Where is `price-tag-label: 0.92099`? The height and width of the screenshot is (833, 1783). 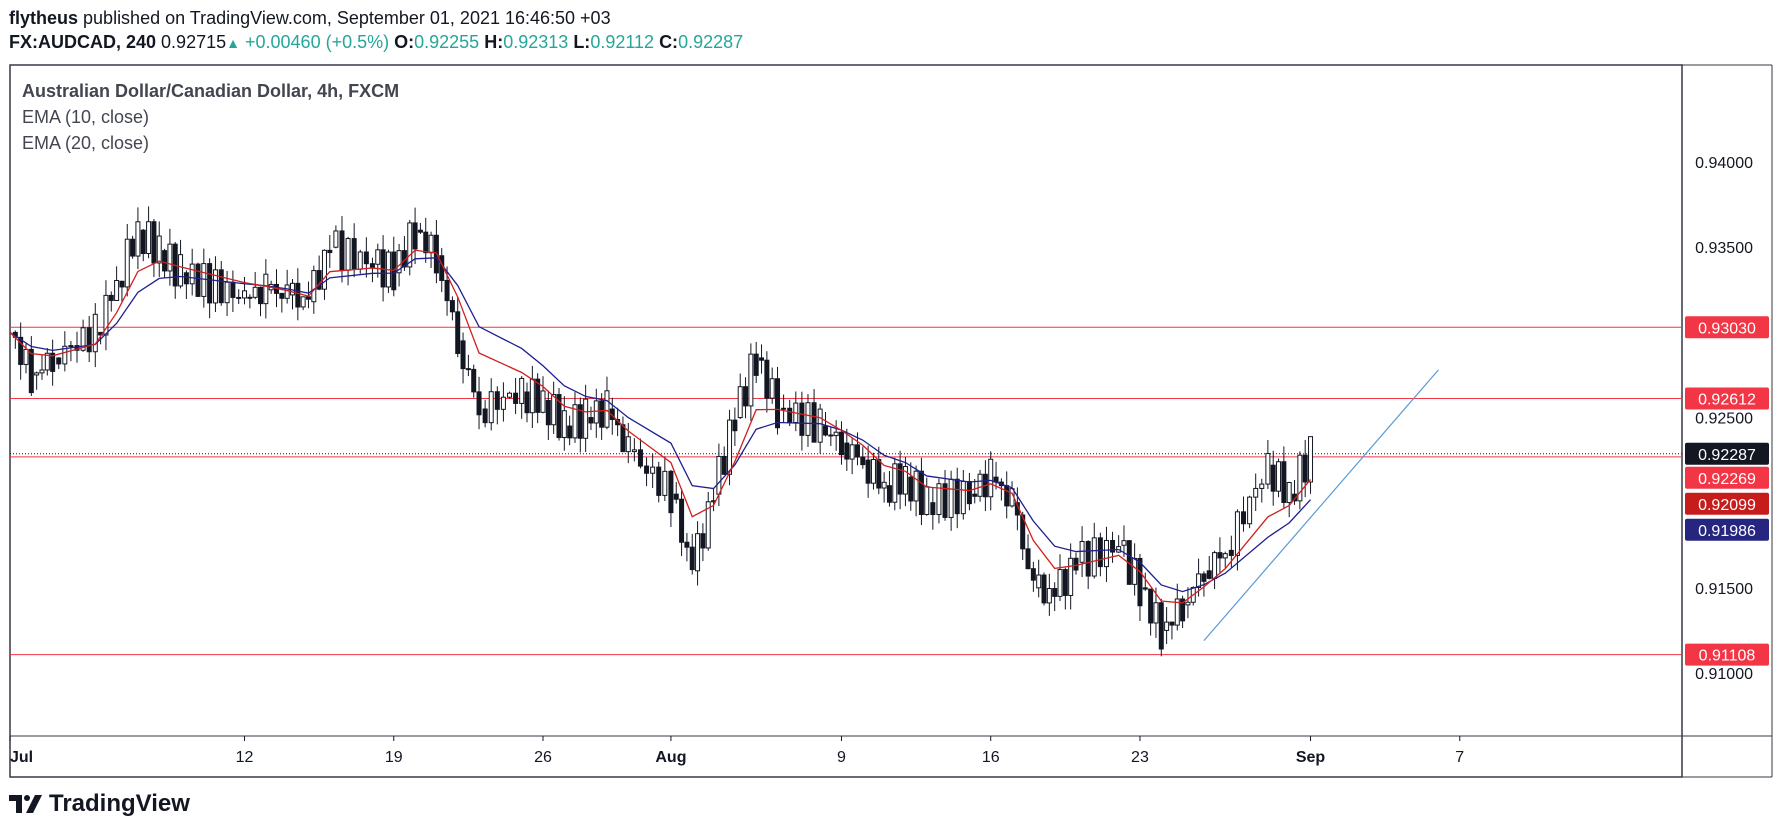
price-tag-label: 0.92099 is located at coordinates (1727, 505).